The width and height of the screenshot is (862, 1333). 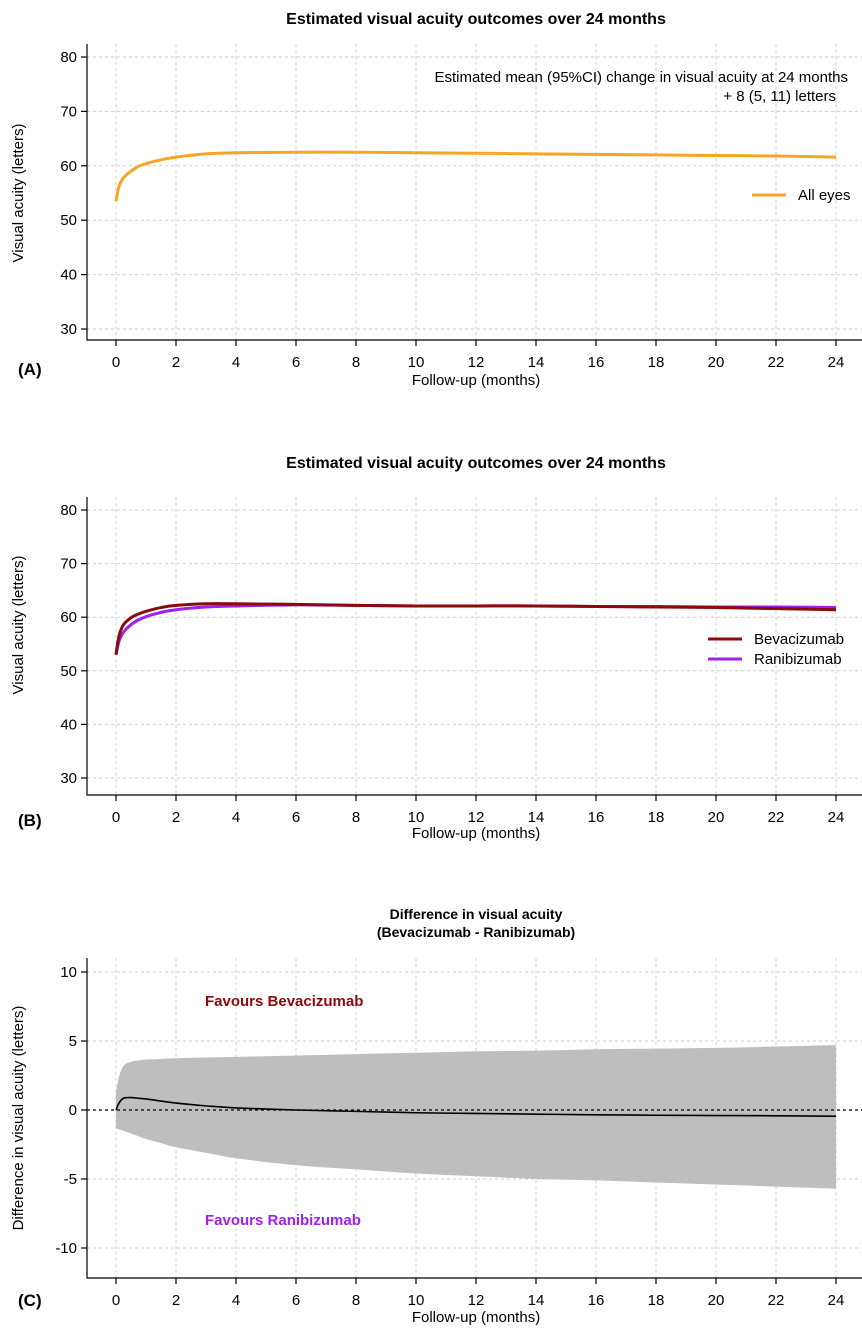 What do you see at coordinates (476, 1107) in the screenshot?
I see `difference-estimate-line` at bounding box center [476, 1107].